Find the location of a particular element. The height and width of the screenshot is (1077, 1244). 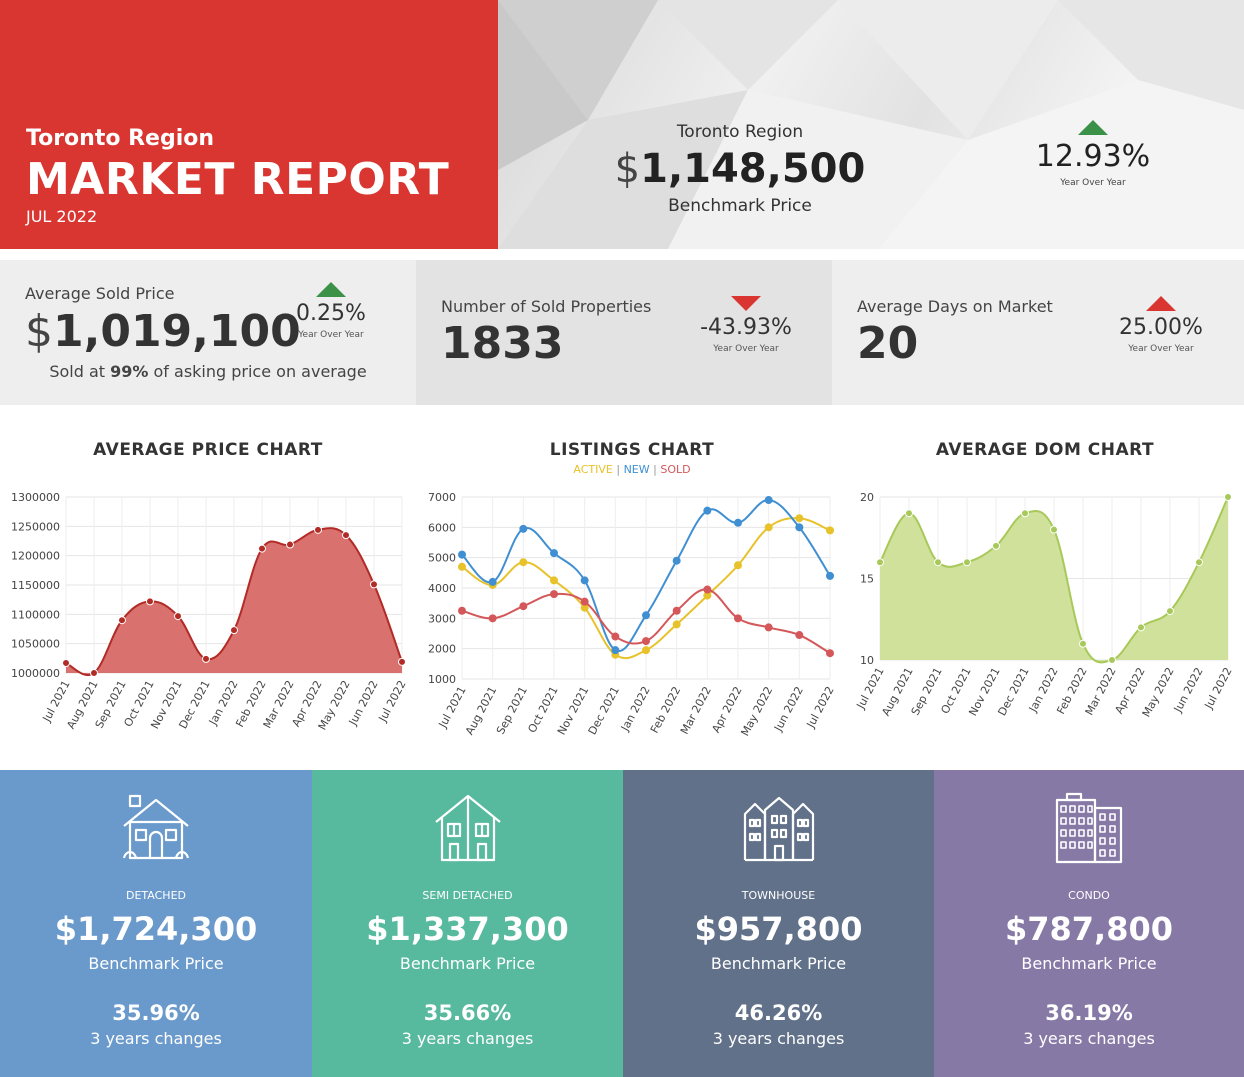

stat-yoy: -43.93% Year Over Year is located at coordinates (746, 325).